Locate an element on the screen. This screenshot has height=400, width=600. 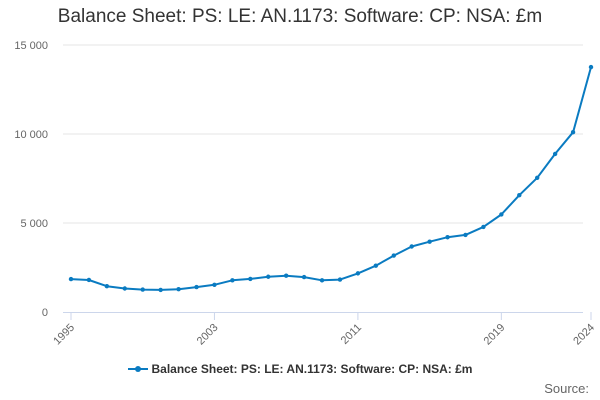
x-tick-label: 1995 is located at coordinates (64, 335).